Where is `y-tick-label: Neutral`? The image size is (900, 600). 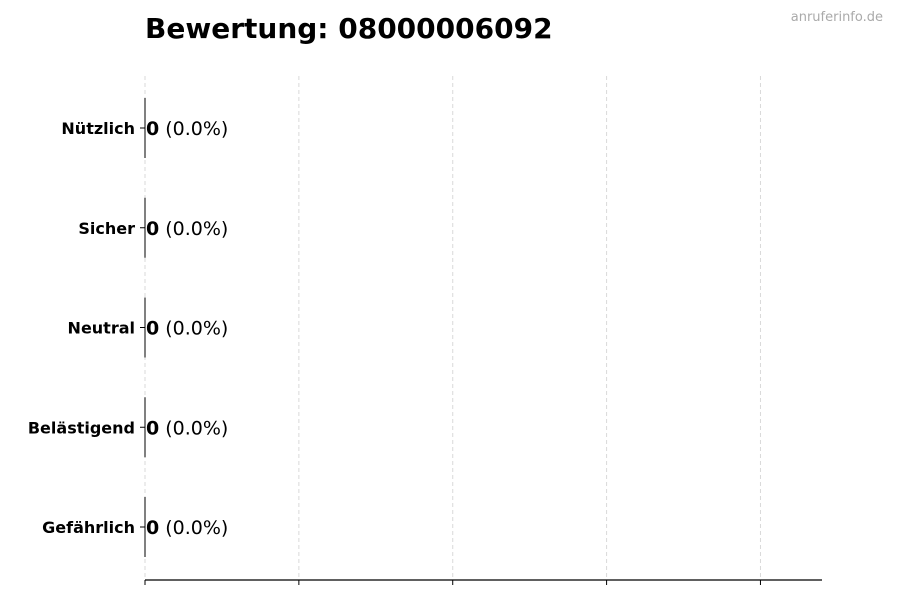 y-tick-label: Neutral is located at coordinates (101, 328).